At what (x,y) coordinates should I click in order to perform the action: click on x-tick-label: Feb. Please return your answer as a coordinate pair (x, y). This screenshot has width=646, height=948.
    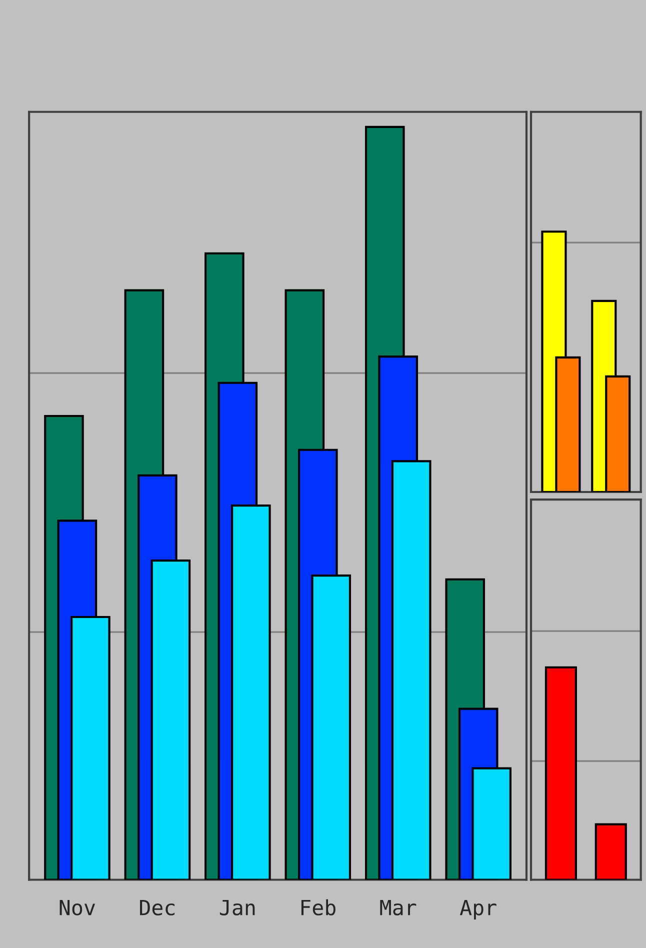
    Looking at the image, I should click on (318, 907).